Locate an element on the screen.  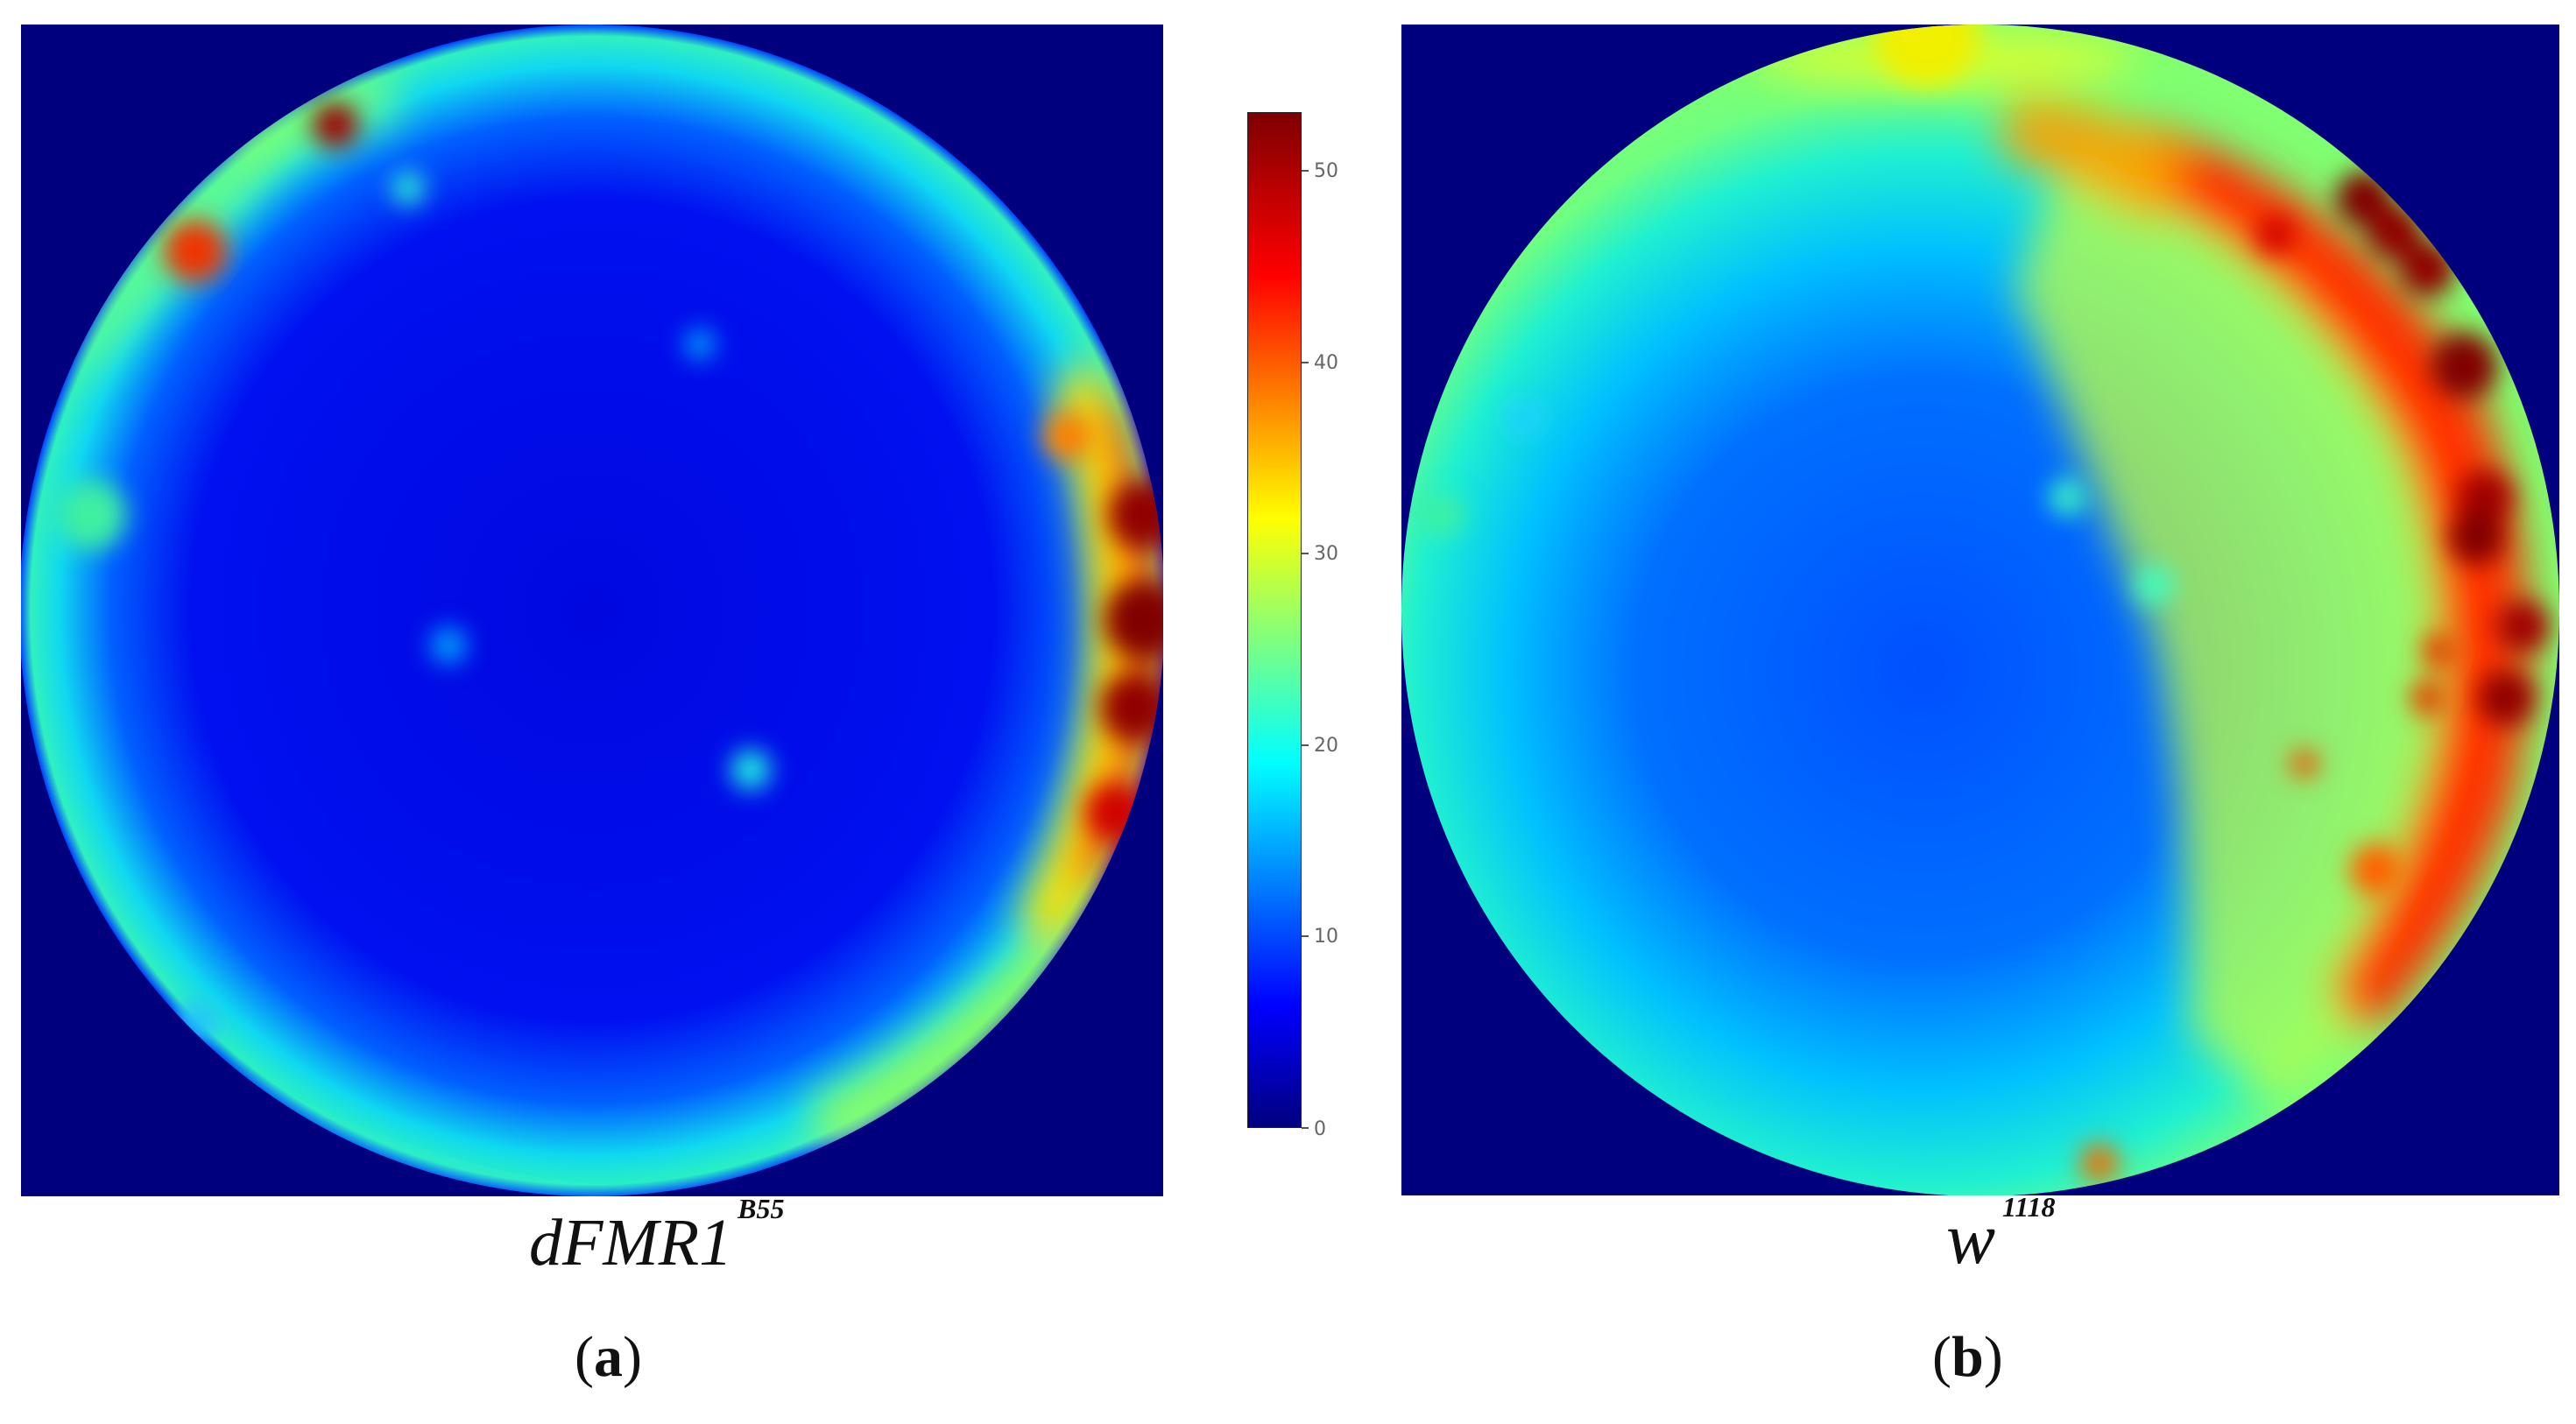
genotype-name: w is located at coordinates (1971, 1238).